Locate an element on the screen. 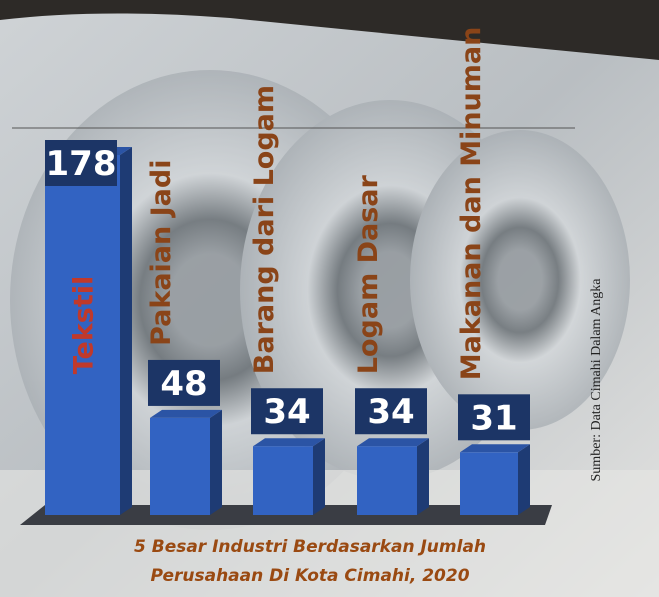 This screenshot has height=597, width=659. value-label: 48 is located at coordinates (183, 384).